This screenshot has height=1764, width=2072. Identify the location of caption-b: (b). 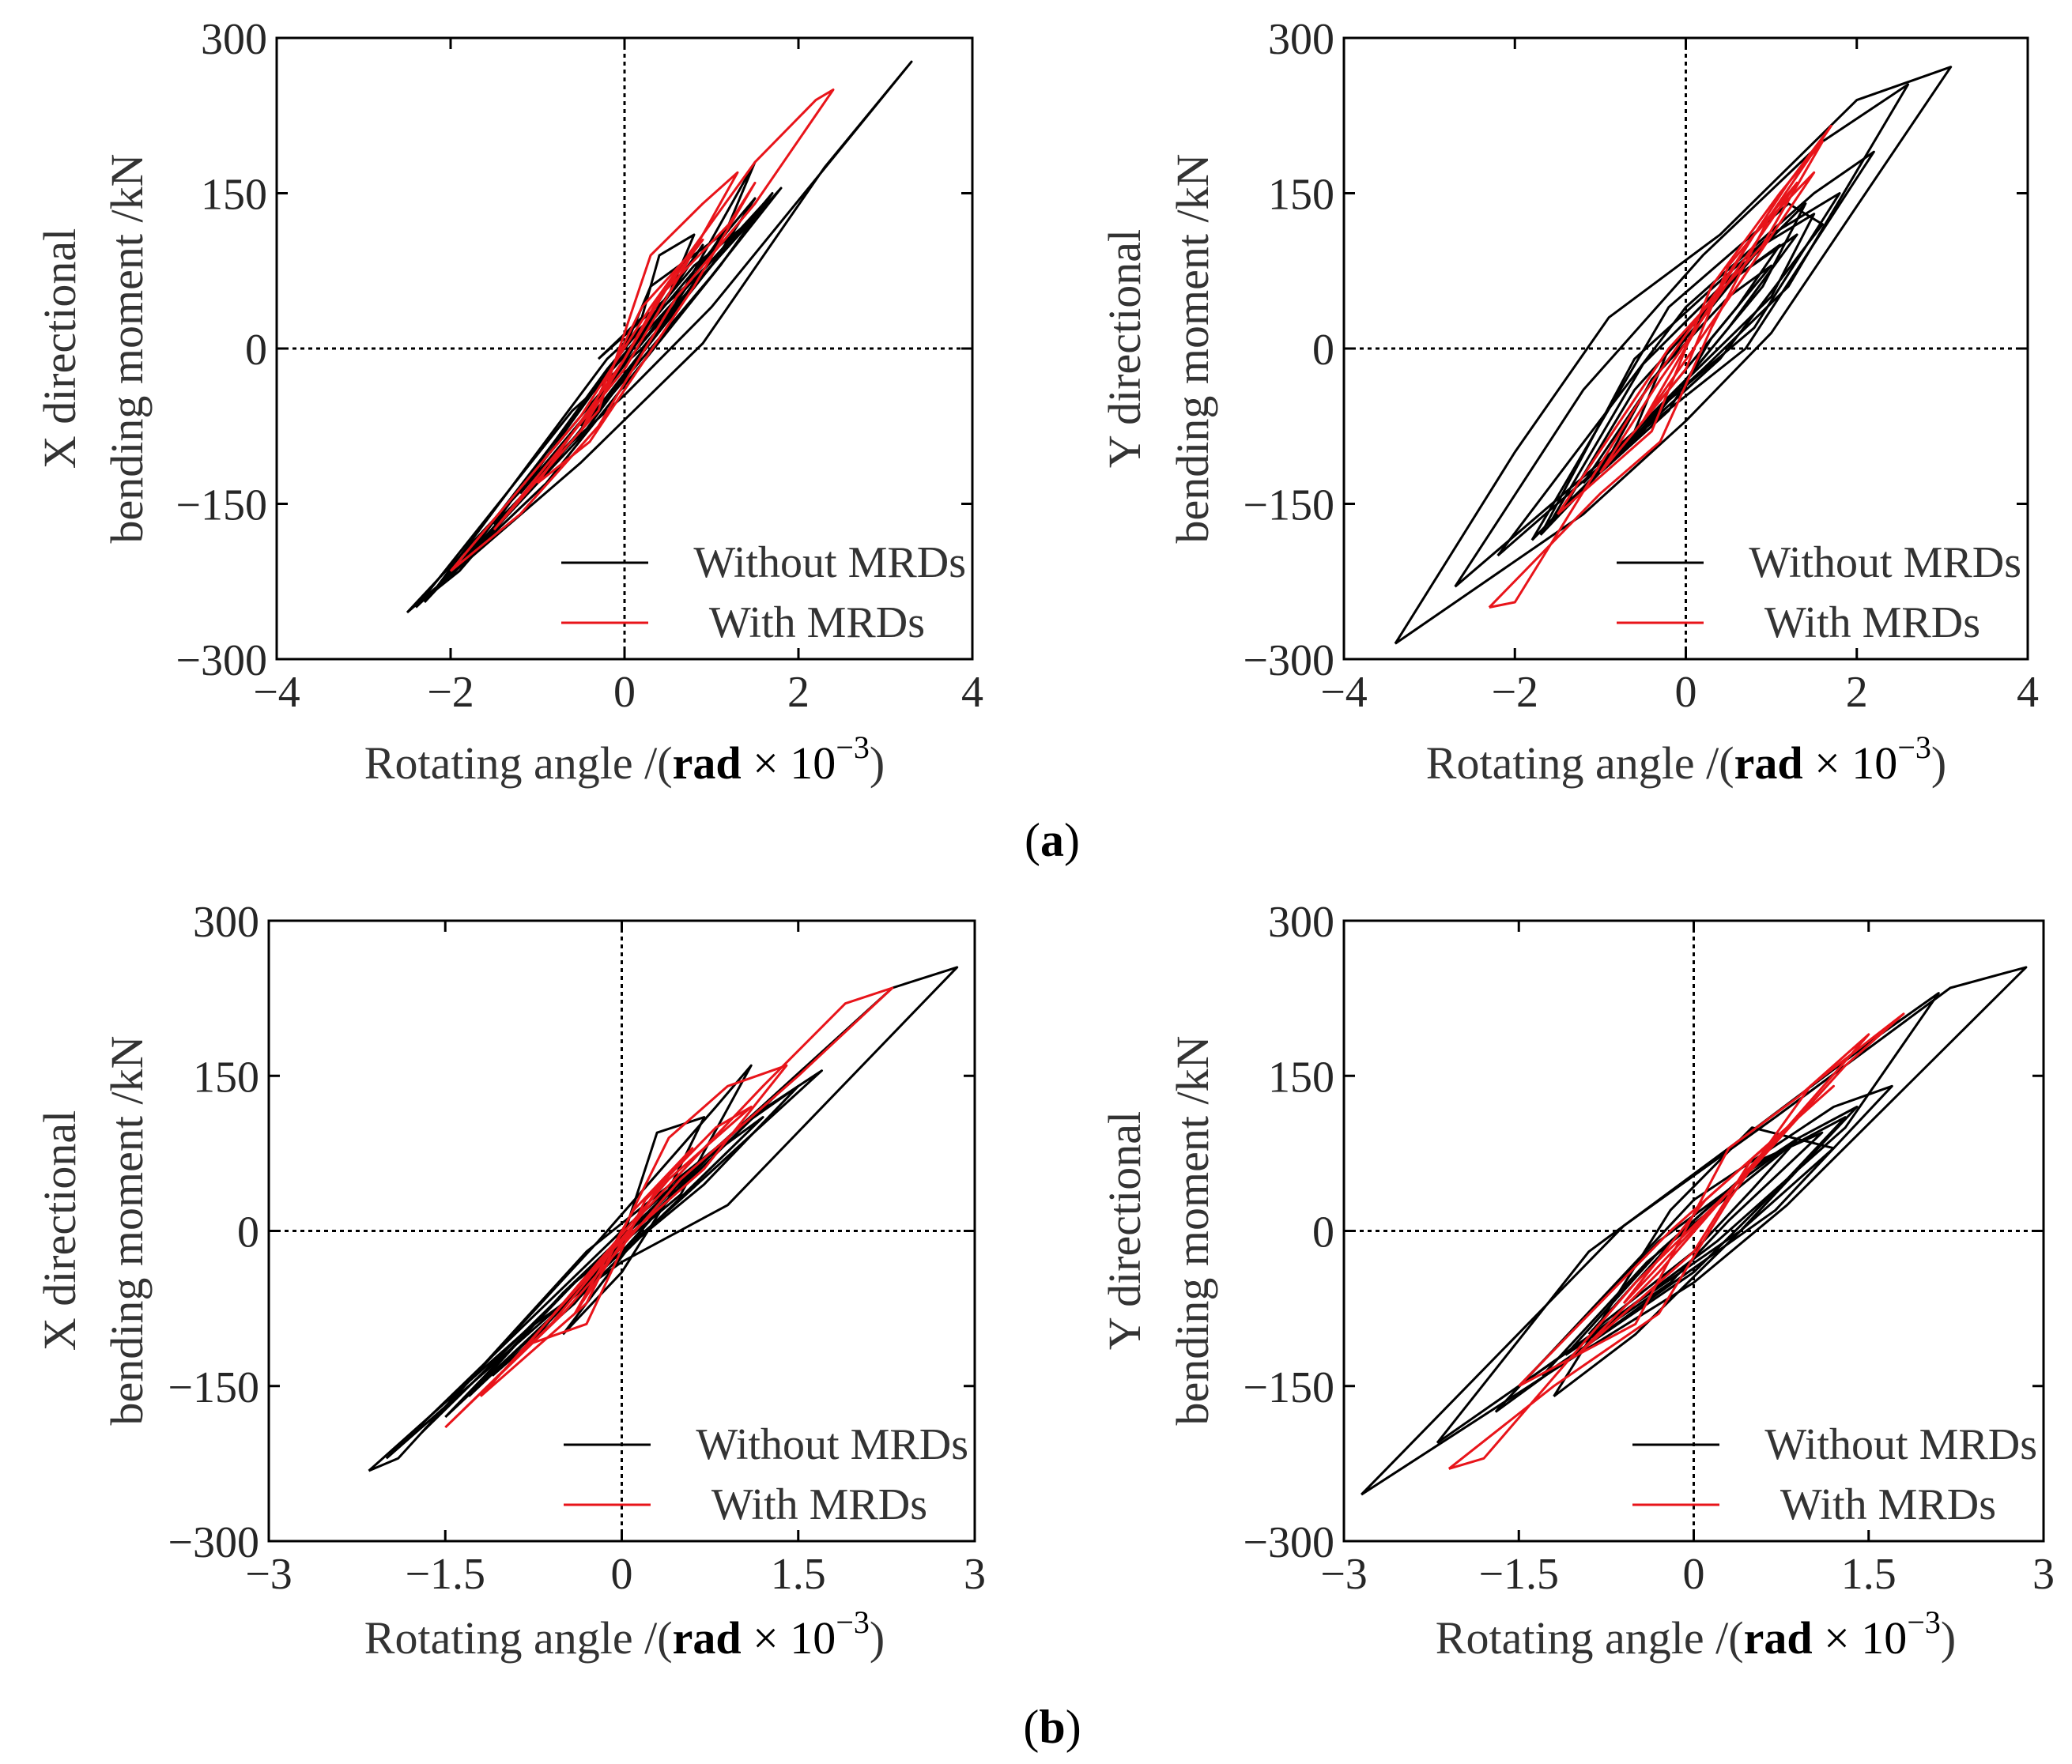
(1052, 1727).